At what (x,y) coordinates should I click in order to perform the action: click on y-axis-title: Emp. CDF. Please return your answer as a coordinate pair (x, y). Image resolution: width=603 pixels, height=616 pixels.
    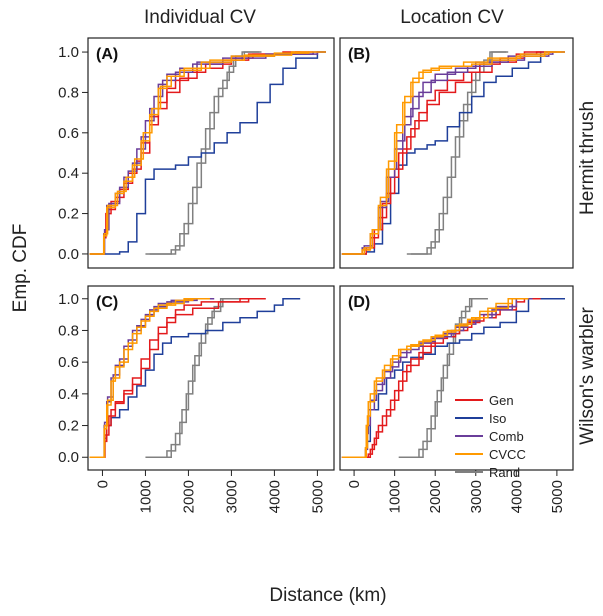
    Looking at the image, I should click on (20, 268).